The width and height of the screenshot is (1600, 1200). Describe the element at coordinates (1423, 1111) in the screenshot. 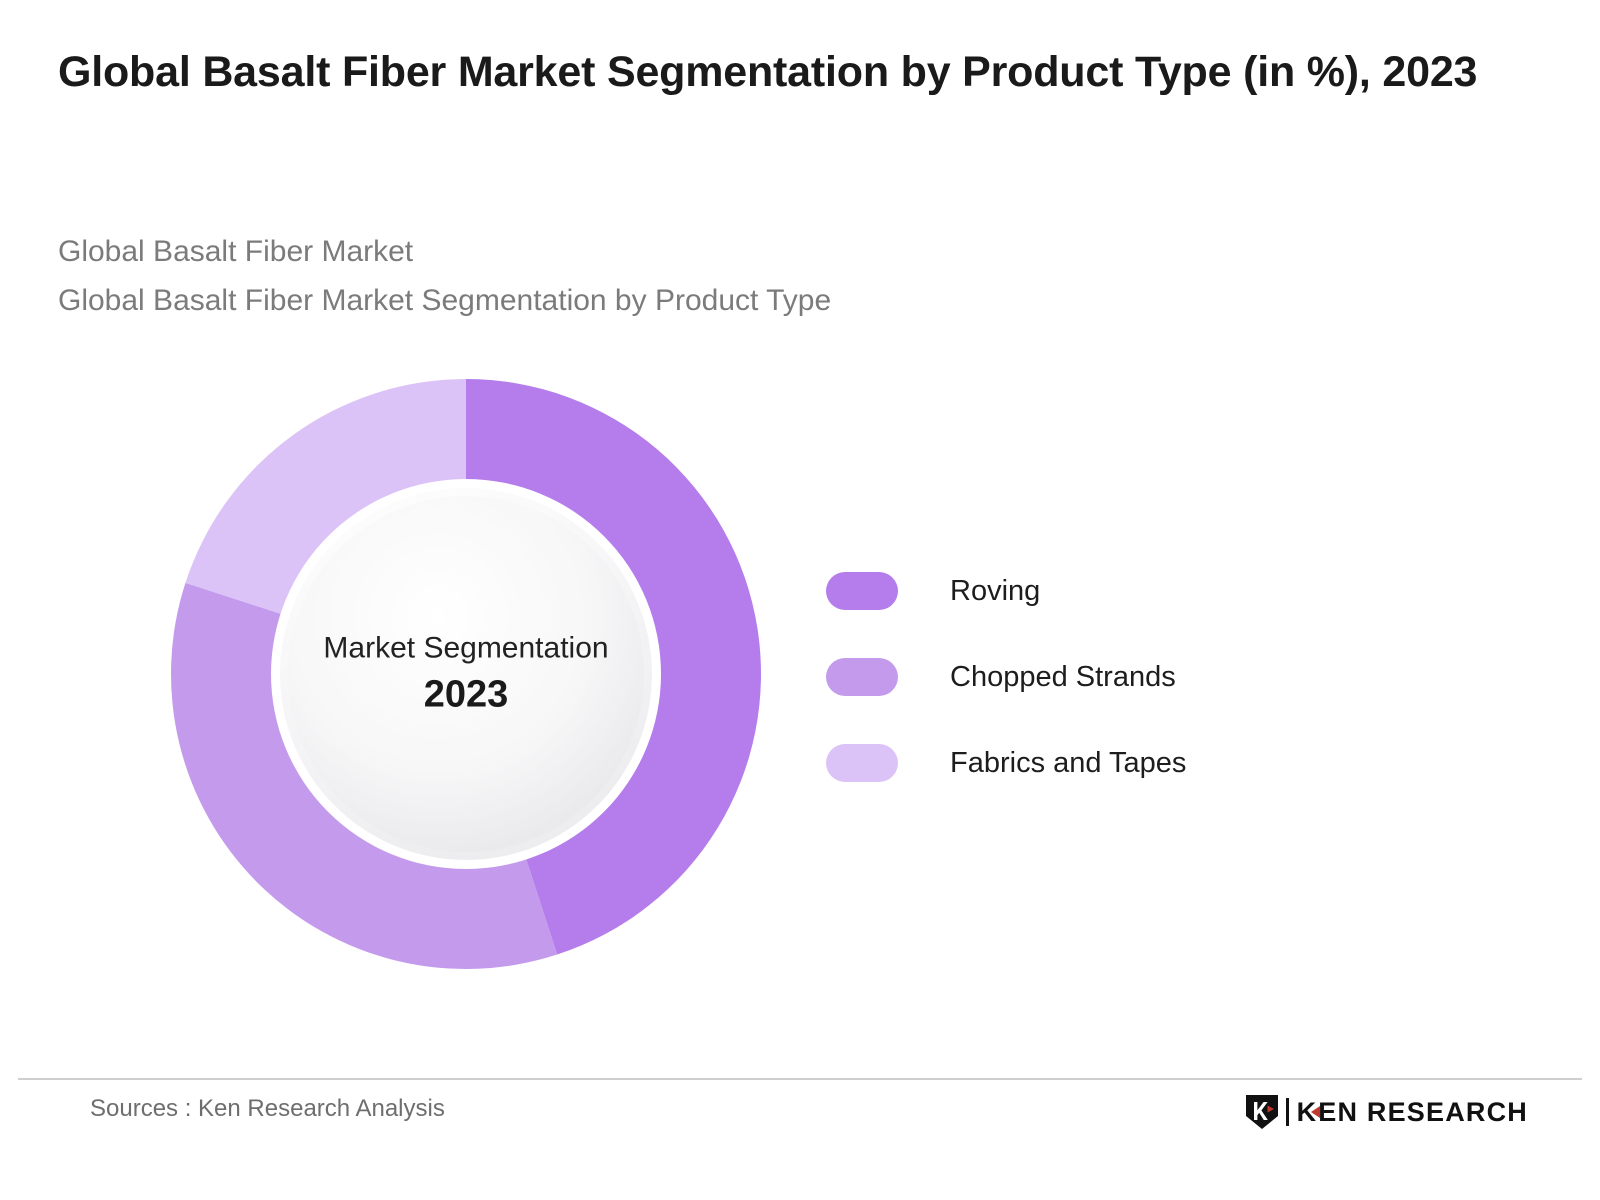

I see `brand-wordmark-rest: EN RESEARCH` at that location.